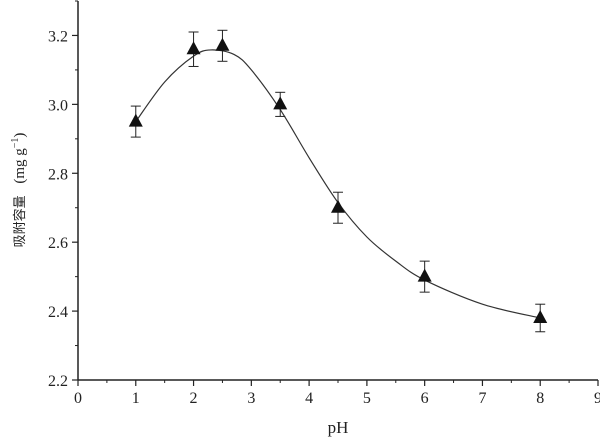 The image size is (600, 442). I want to click on x-axis-label: pH, so click(338, 427).